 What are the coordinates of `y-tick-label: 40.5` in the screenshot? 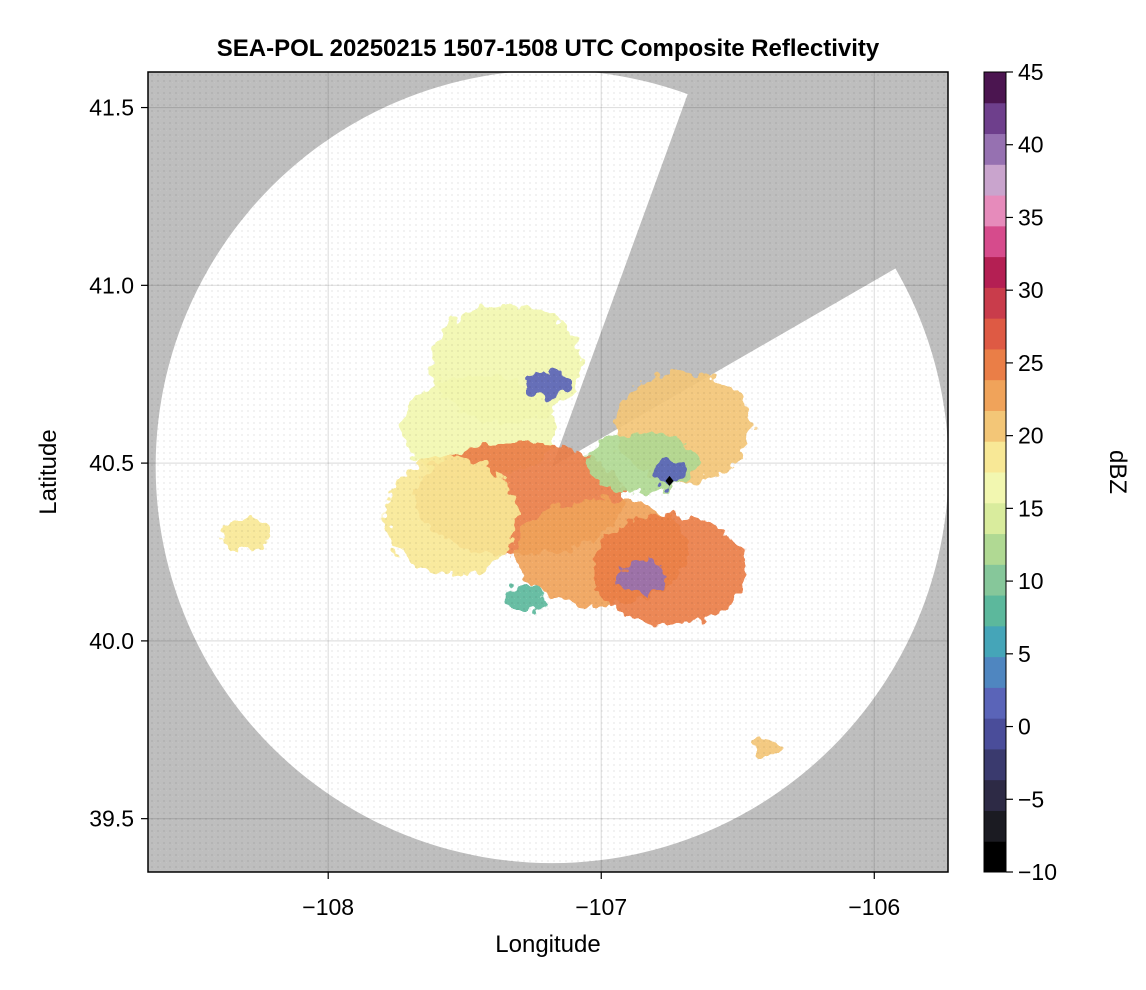 It's located at (111, 463).